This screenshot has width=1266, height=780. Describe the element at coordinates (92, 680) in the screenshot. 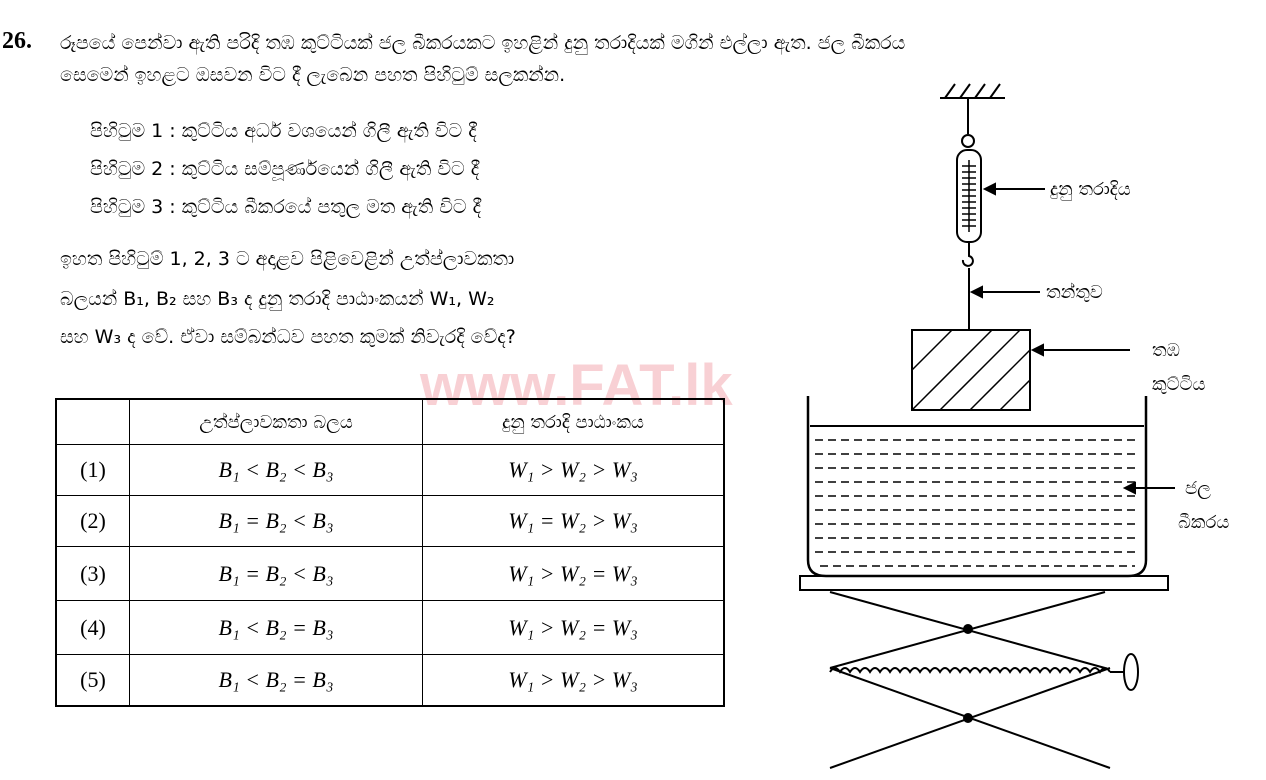

I see `table-cell: (5)` at that location.